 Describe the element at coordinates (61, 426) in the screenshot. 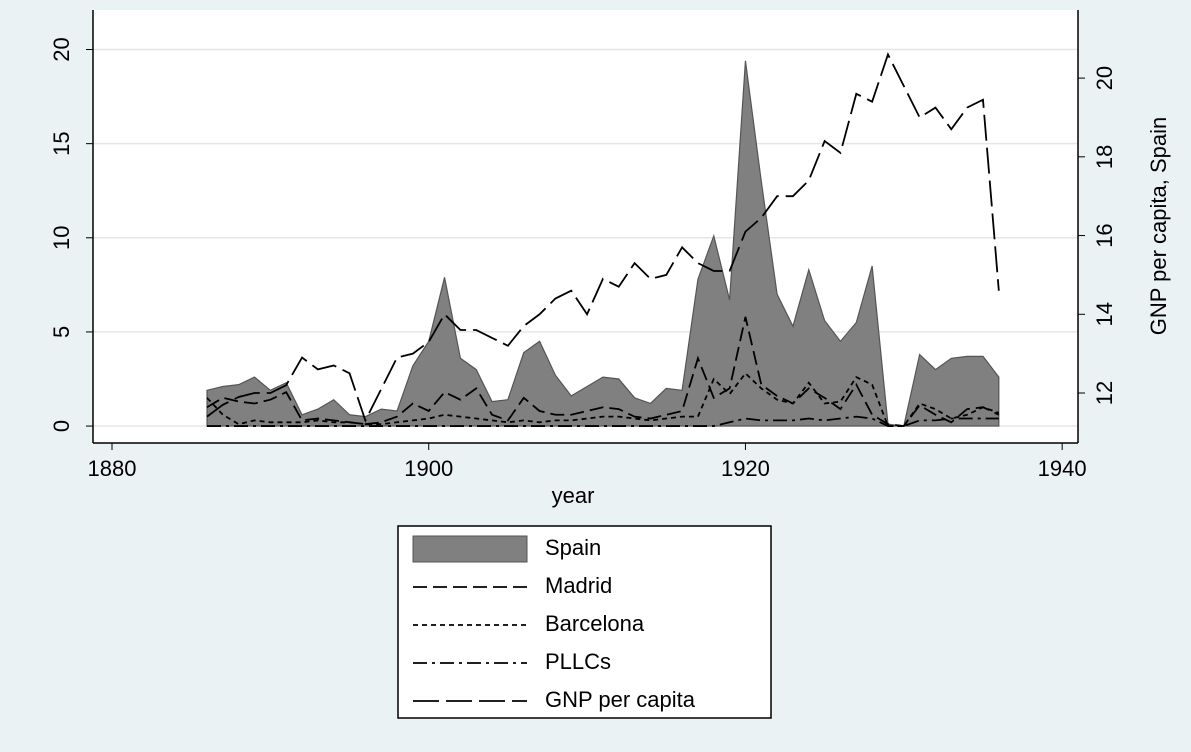

I see `y-tick-label: 0` at that location.